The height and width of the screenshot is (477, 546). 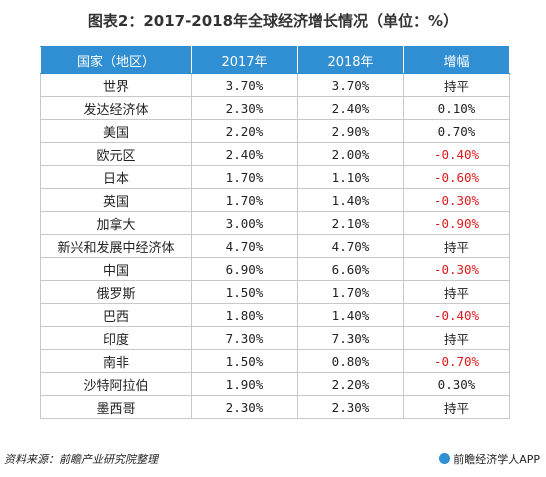 I want to click on region-cell: 南非, so click(x=116, y=361).